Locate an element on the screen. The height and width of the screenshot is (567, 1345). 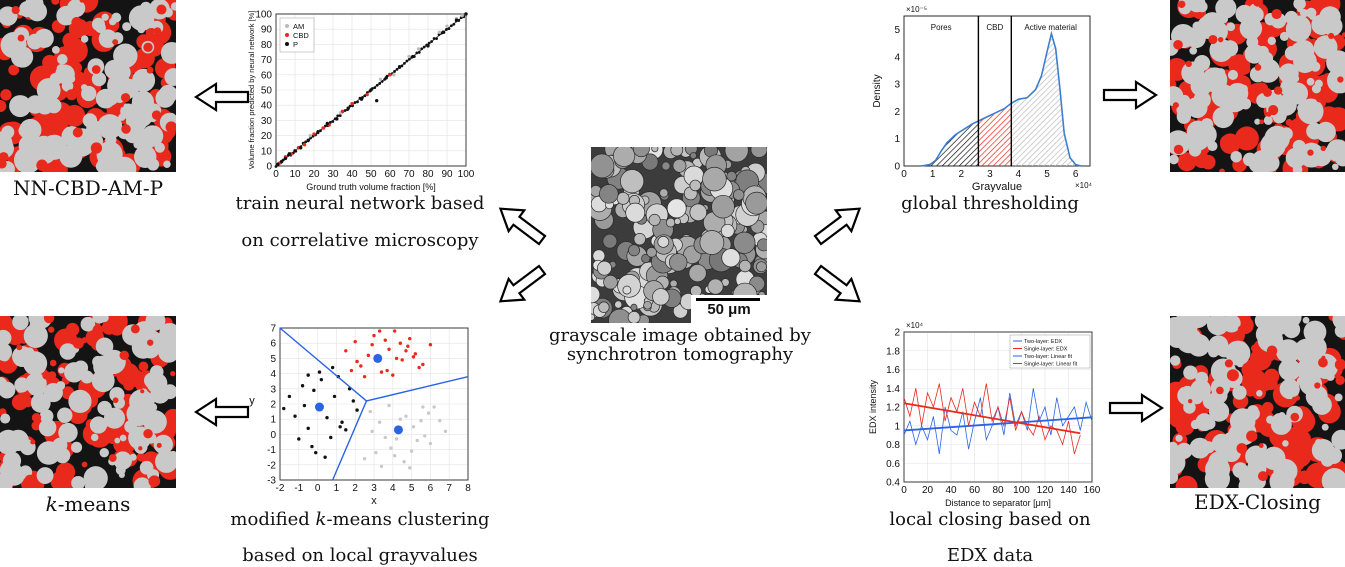
segmentation-image-nn is located at coordinates (88, 86).